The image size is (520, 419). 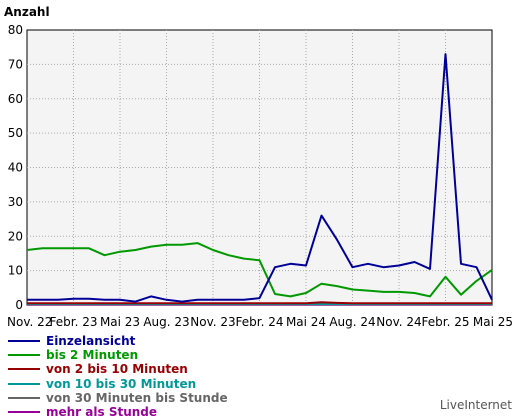 What do you see at coordinates (120, 322) in the screenshot?
I see `x-tick-label: Mai 23` at bounding box center [120, 322].